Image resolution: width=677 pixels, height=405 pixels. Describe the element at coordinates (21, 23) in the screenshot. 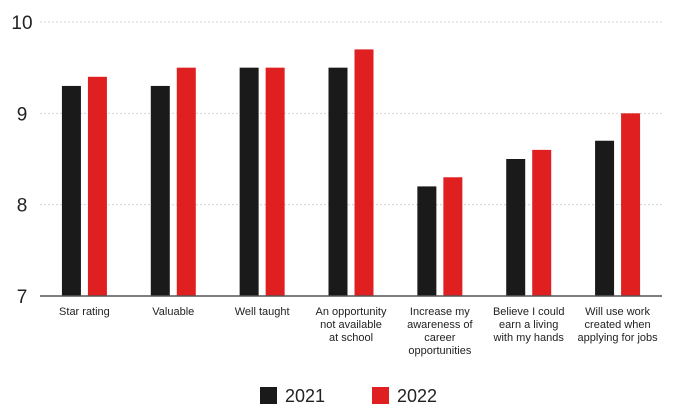

I see `y-tick-label: 10` at that location.